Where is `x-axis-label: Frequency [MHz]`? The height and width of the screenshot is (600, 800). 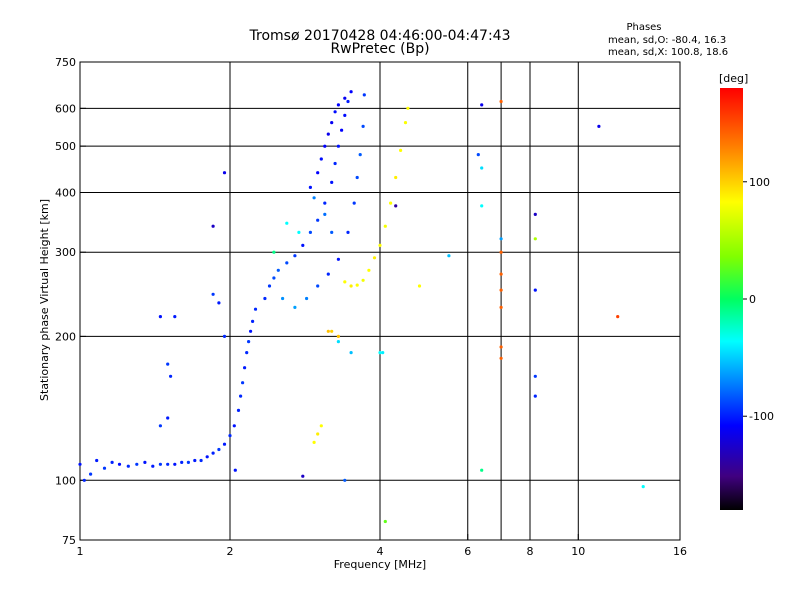 x-axis-label: Frequency [MHz] is located at coordinates (380, 564).